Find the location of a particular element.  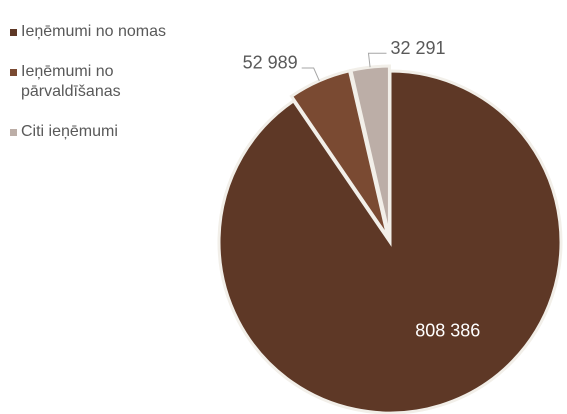

legend-item: Citi ieņēmumi is located at coordinates (90, 132).